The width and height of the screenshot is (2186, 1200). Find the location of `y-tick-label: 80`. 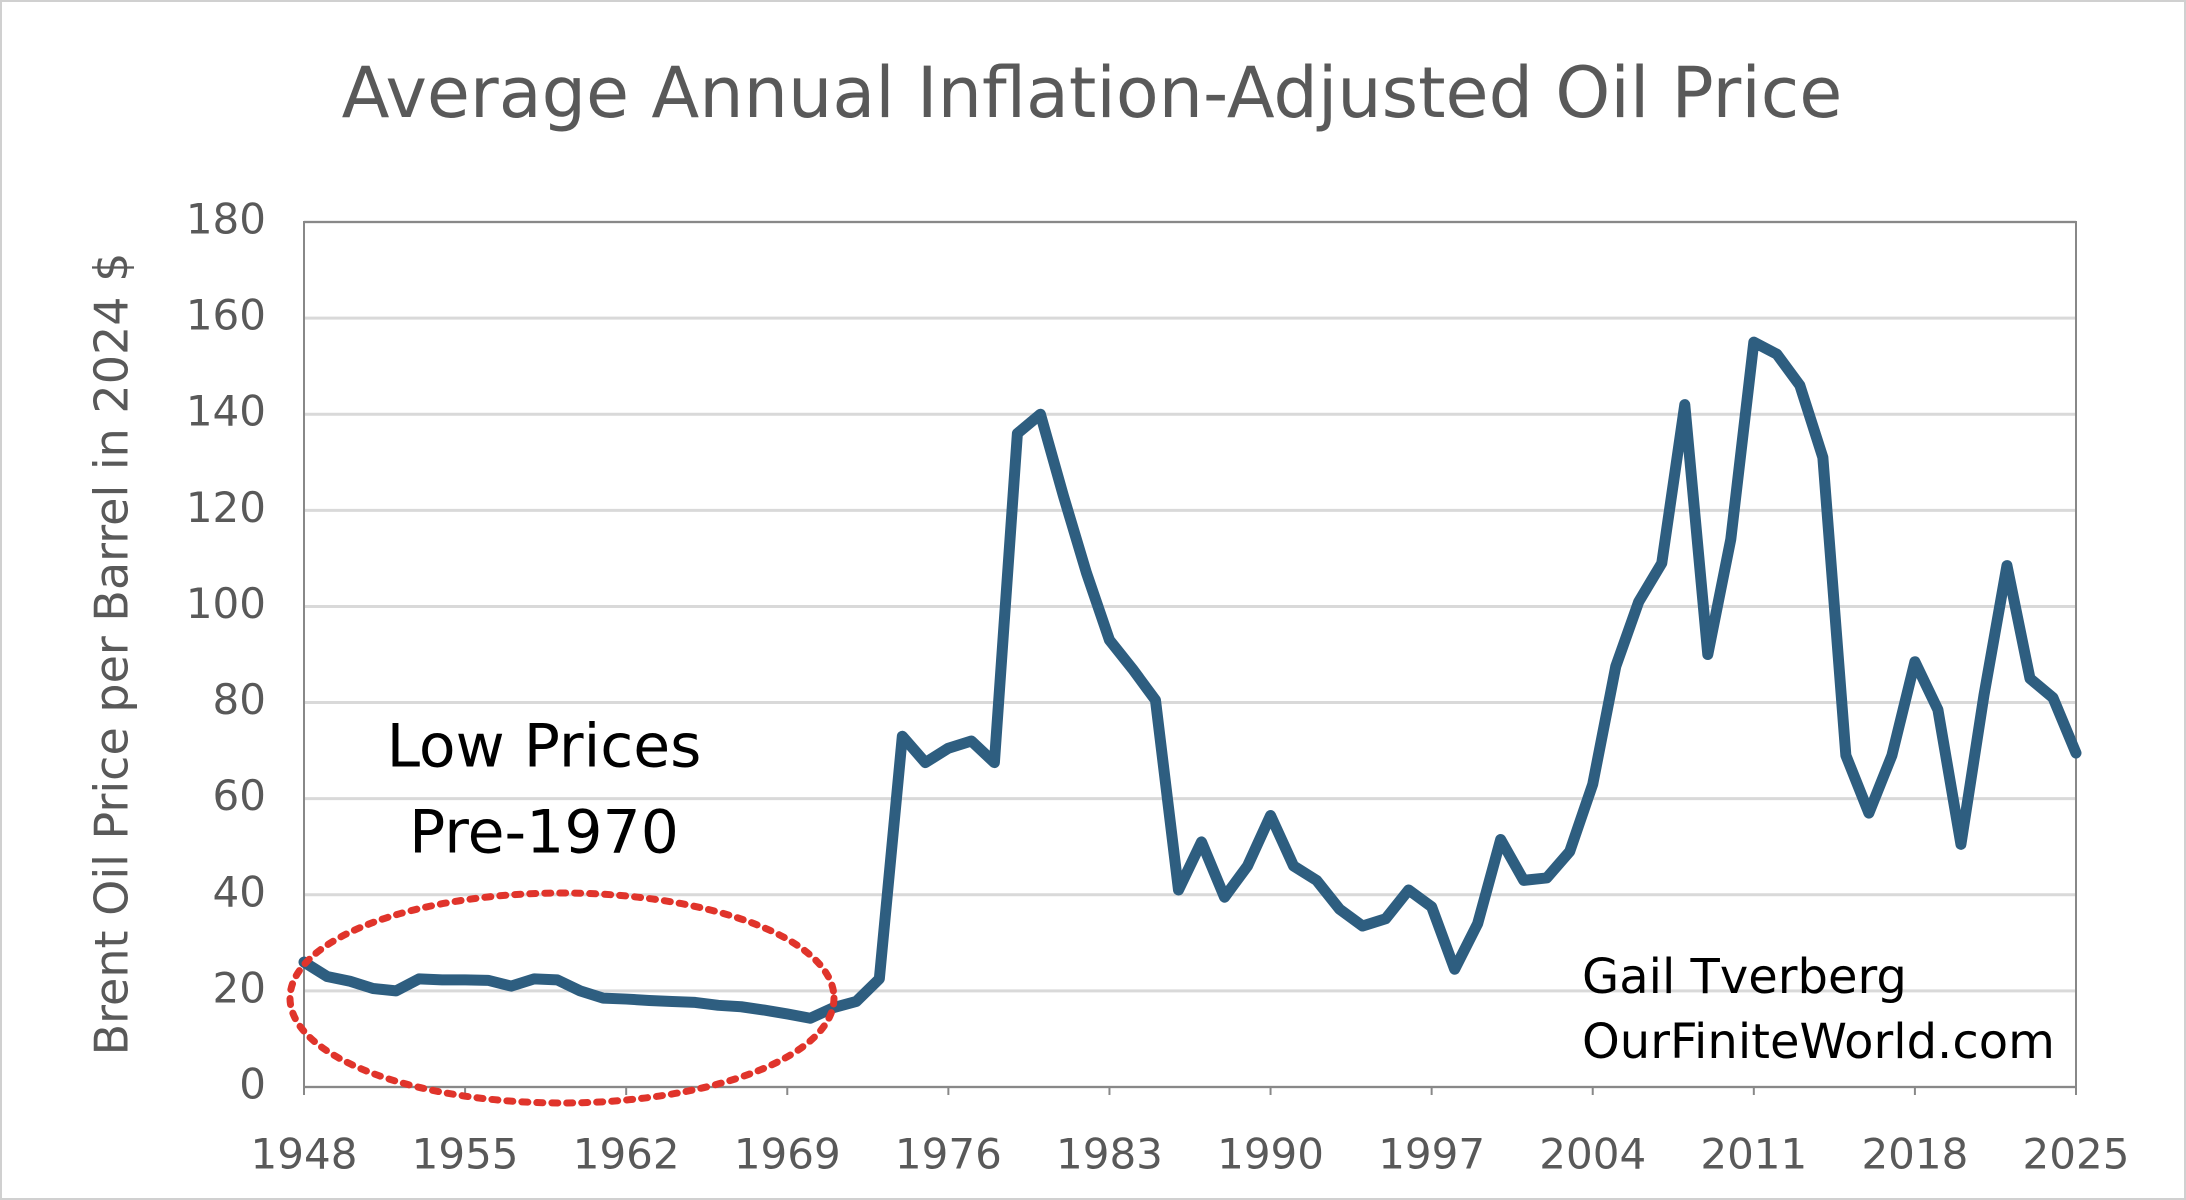

y-tick-label: 80 is located at coordinates (239, 699).